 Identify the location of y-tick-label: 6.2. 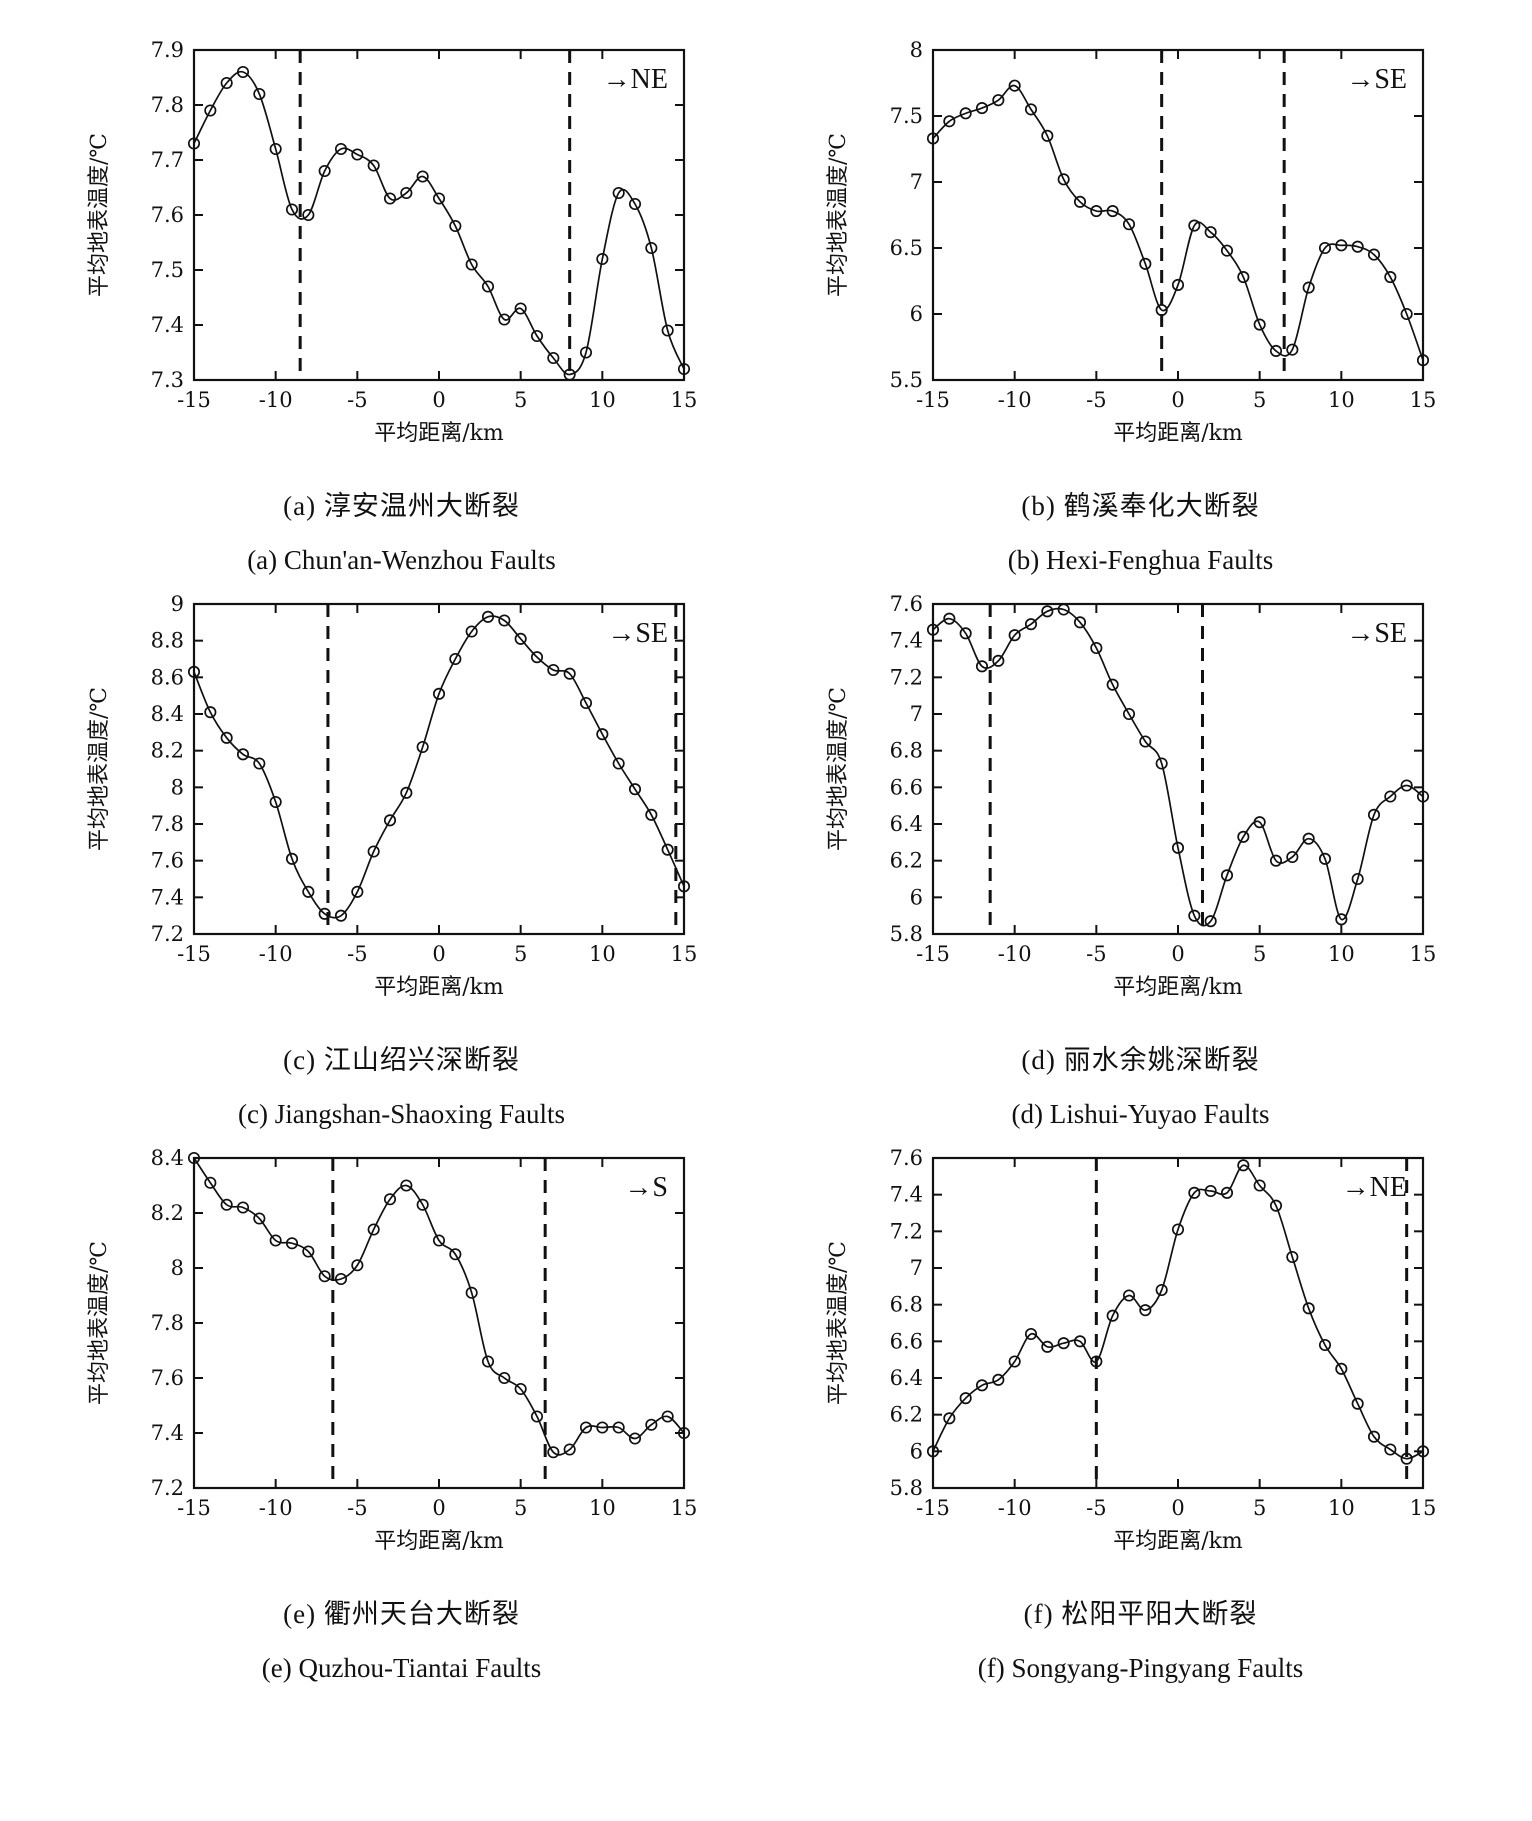
(905, 1415).